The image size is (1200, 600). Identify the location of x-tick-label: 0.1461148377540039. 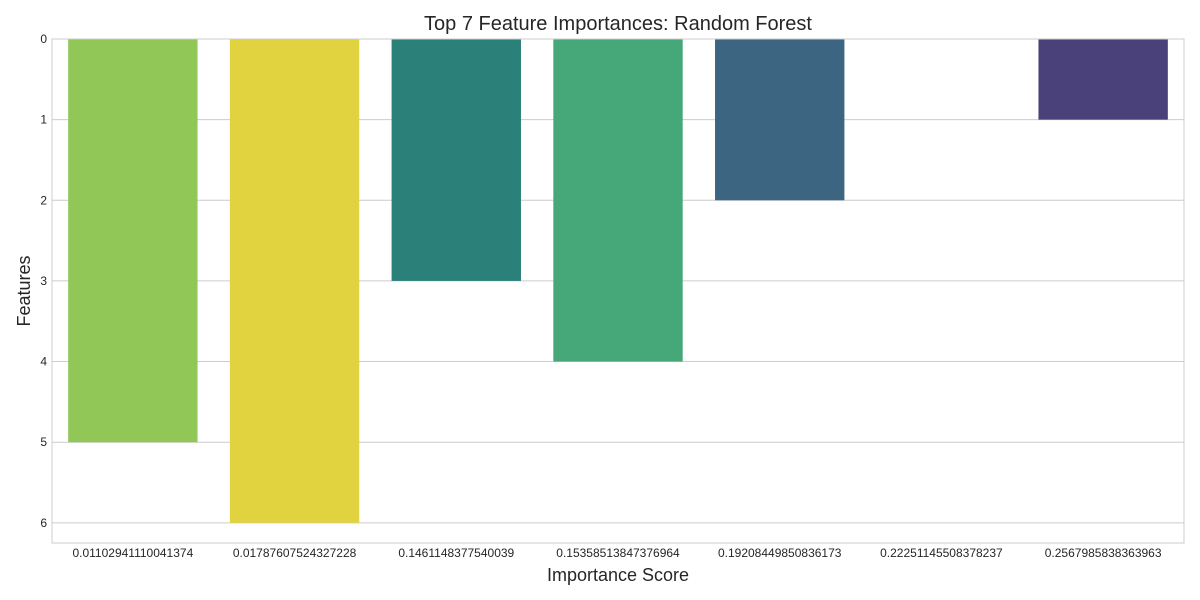
(456, 553).